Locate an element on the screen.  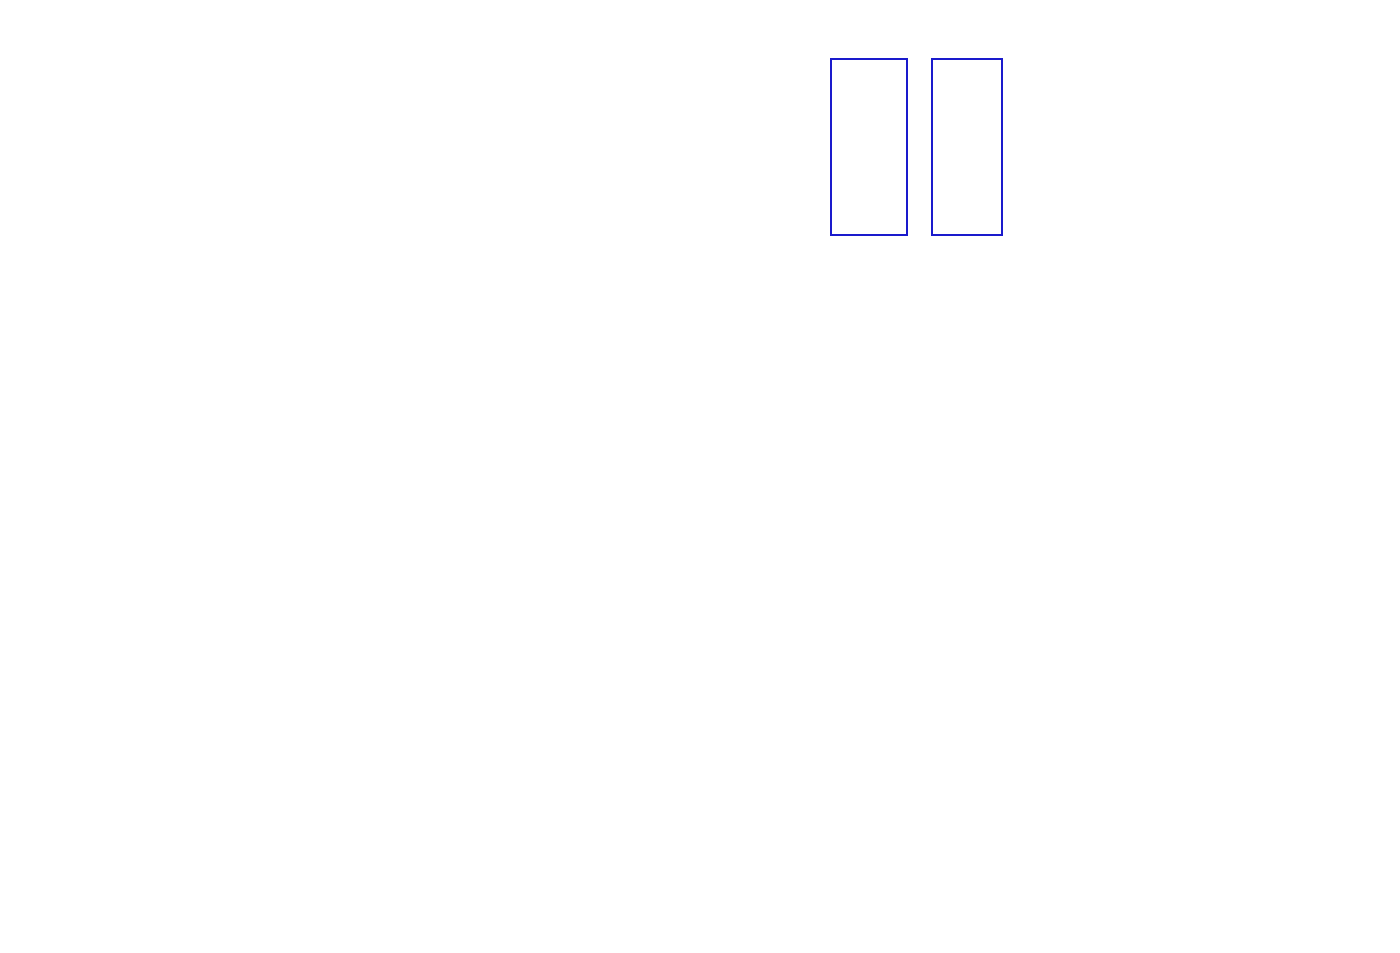
timestamp-version is located at coordinates (1326, 12).